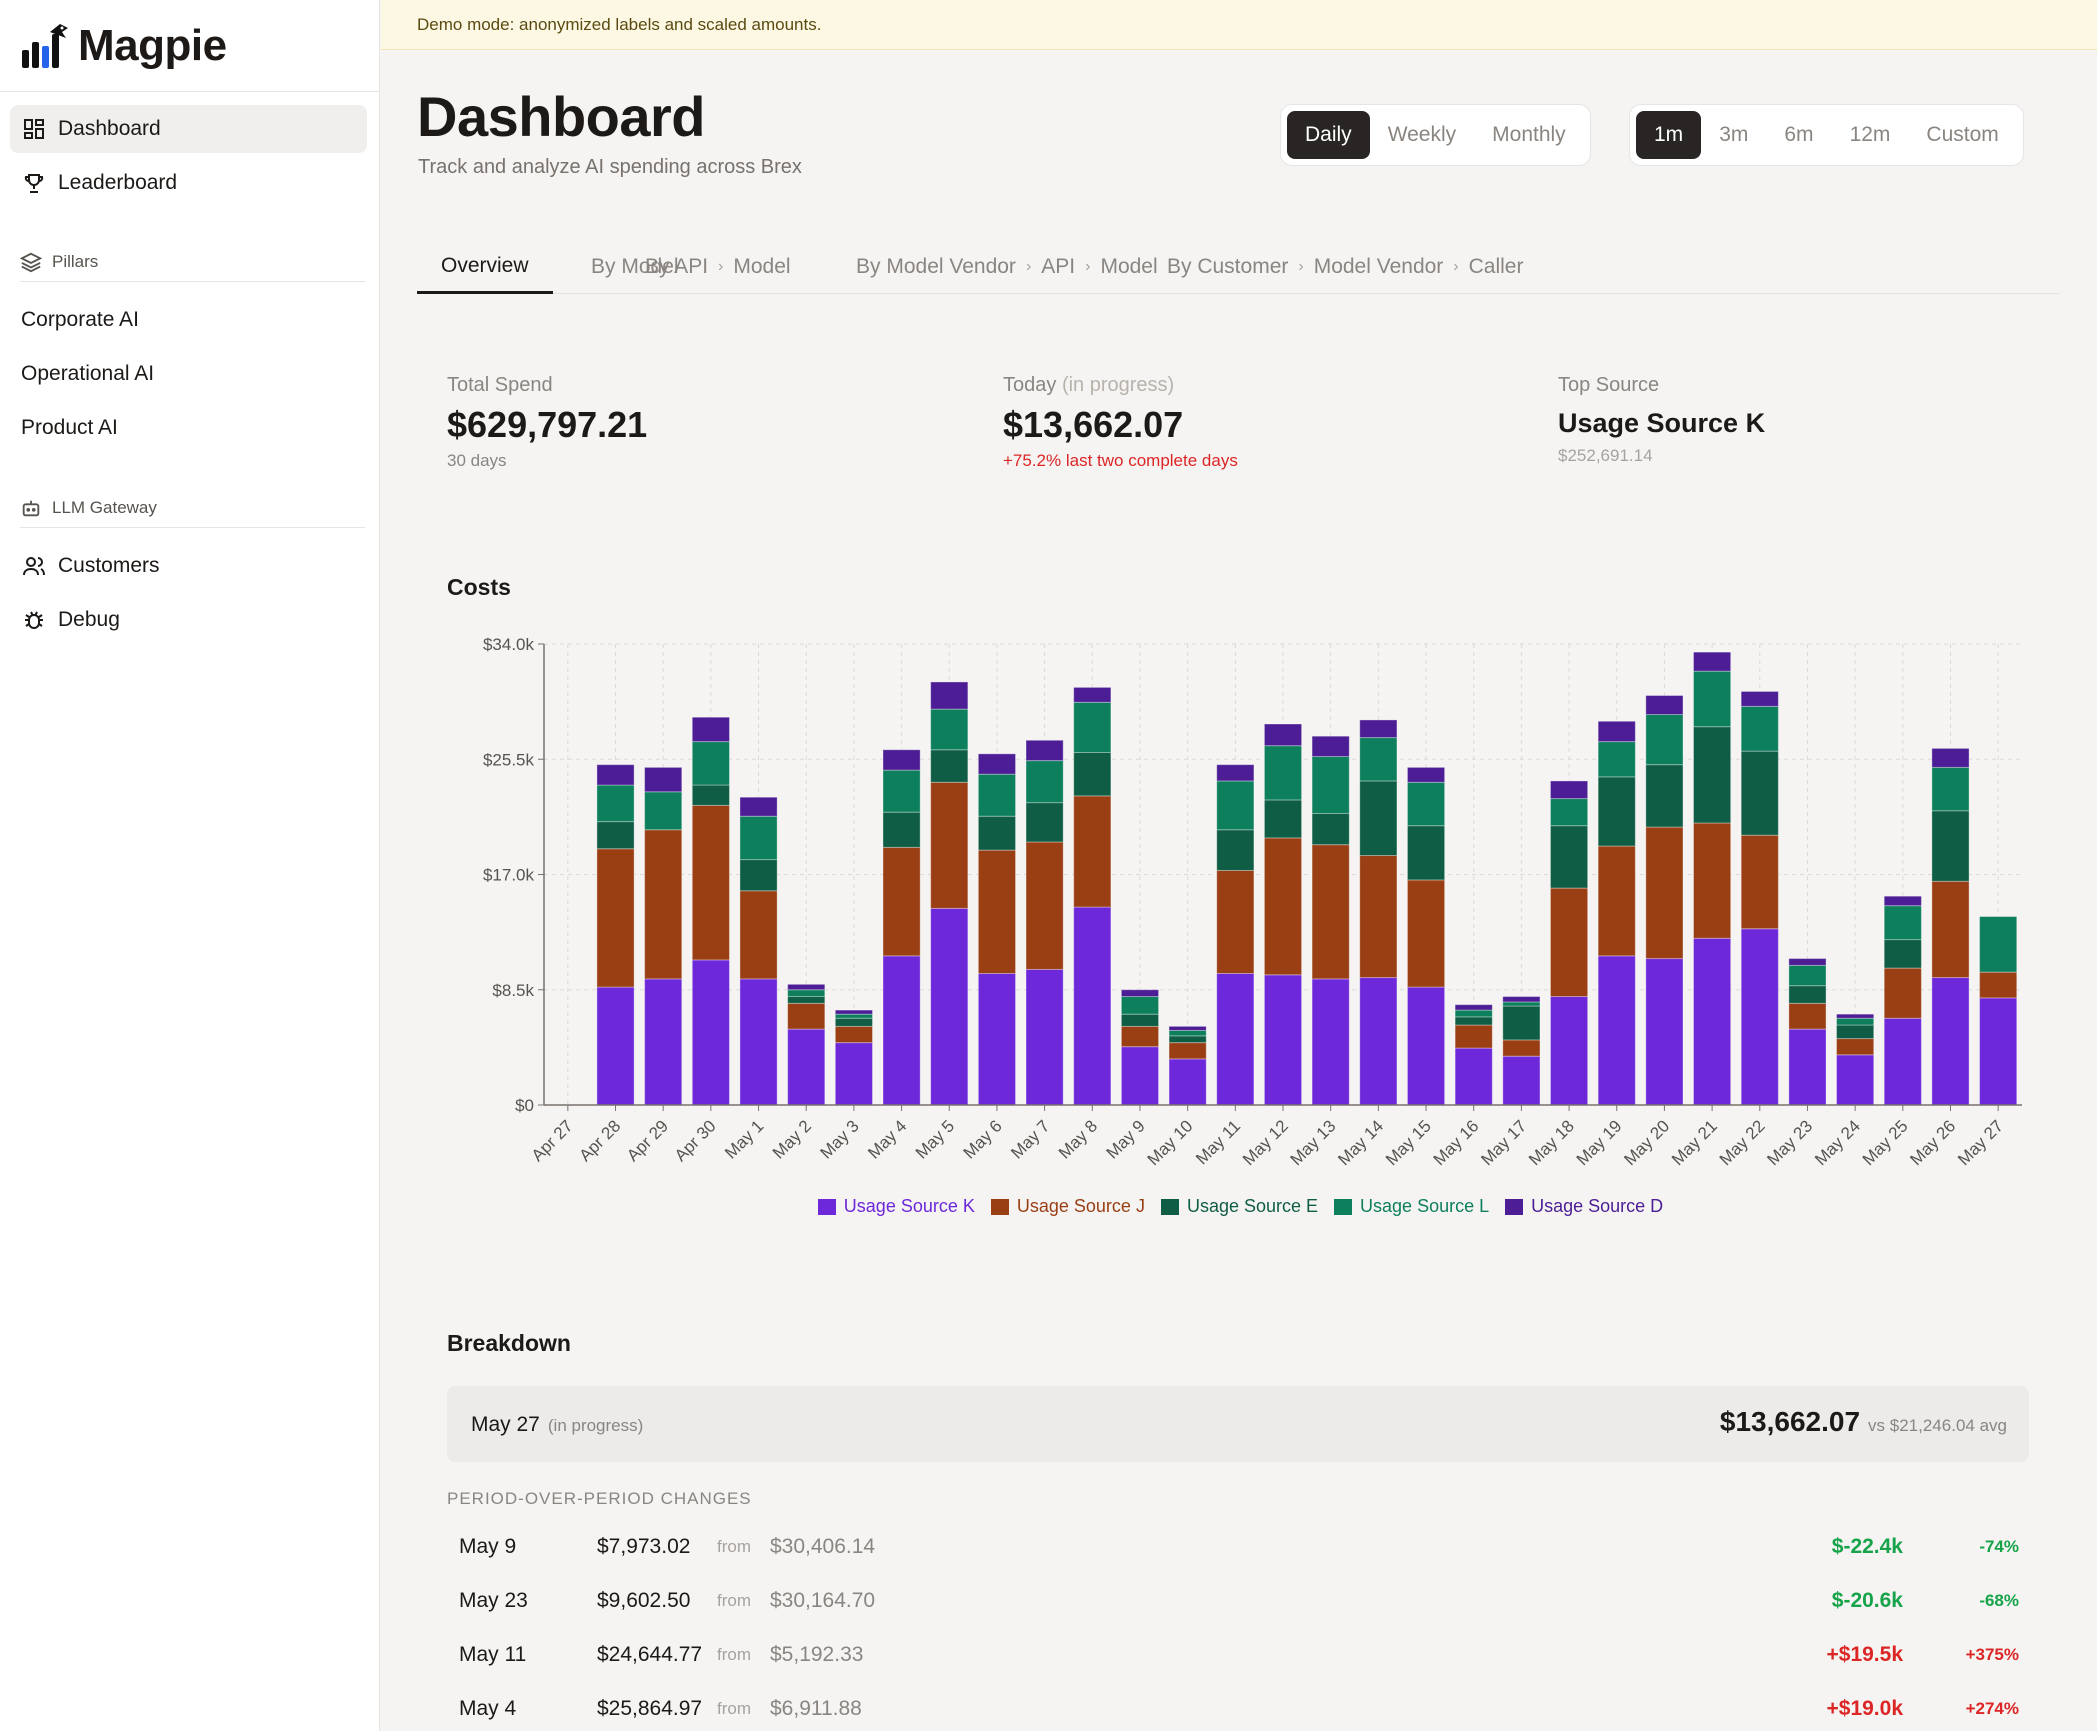  What do you see at coordinates (1799, 134) in the screenshot?
I see `range-6m-button: 6m` at bounding box center [1799, 134].